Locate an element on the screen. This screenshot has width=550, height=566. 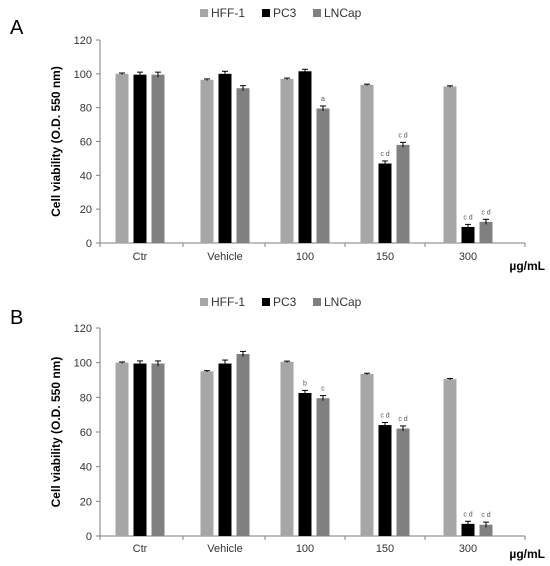
panel-a-annotation-lncap-150: c d is located at coordinates (402, 135).